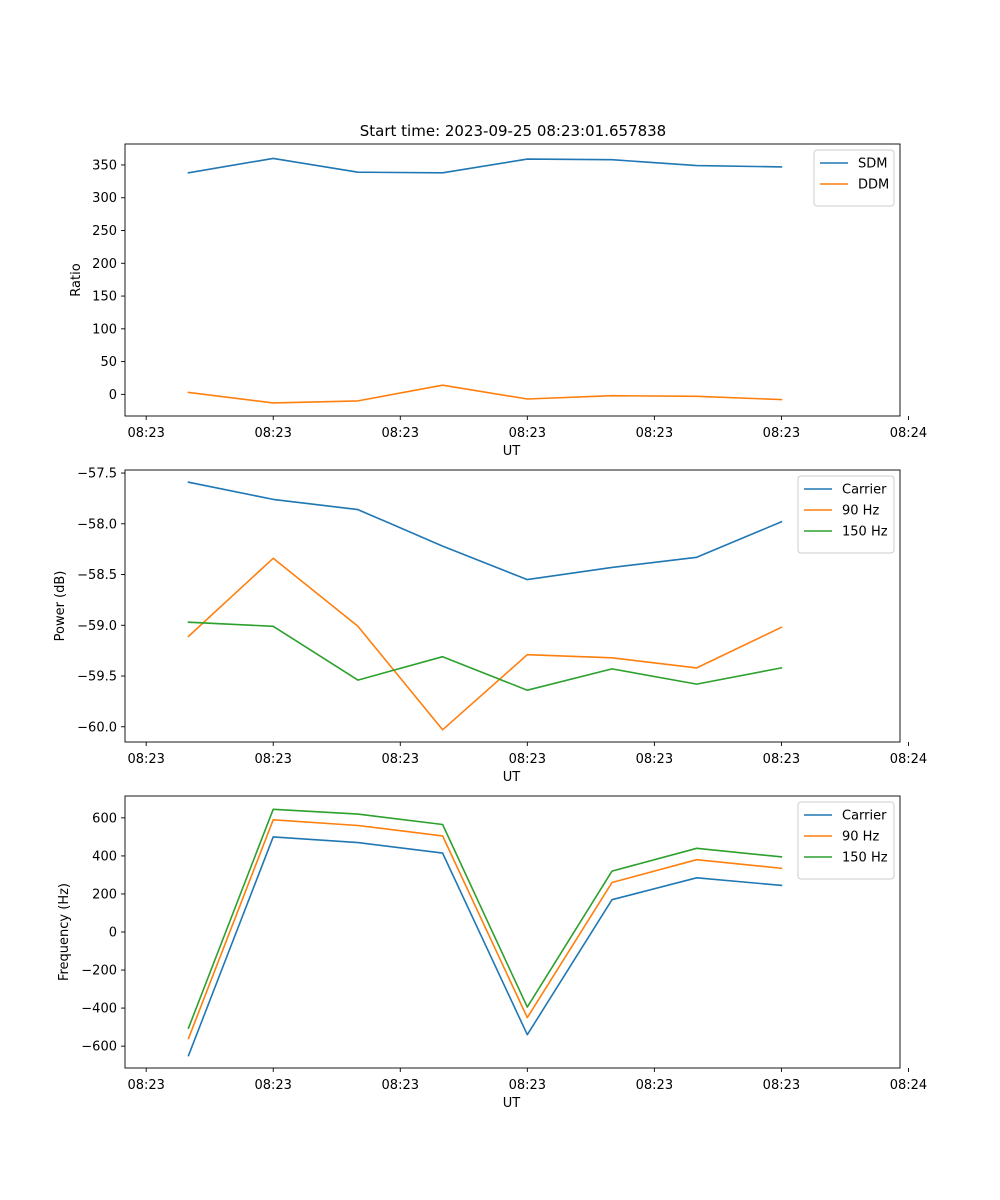  What do you see at coordinates (485, 394) in the screenshot?
I see `series-line-ddm` at bounding box center [485, 394].